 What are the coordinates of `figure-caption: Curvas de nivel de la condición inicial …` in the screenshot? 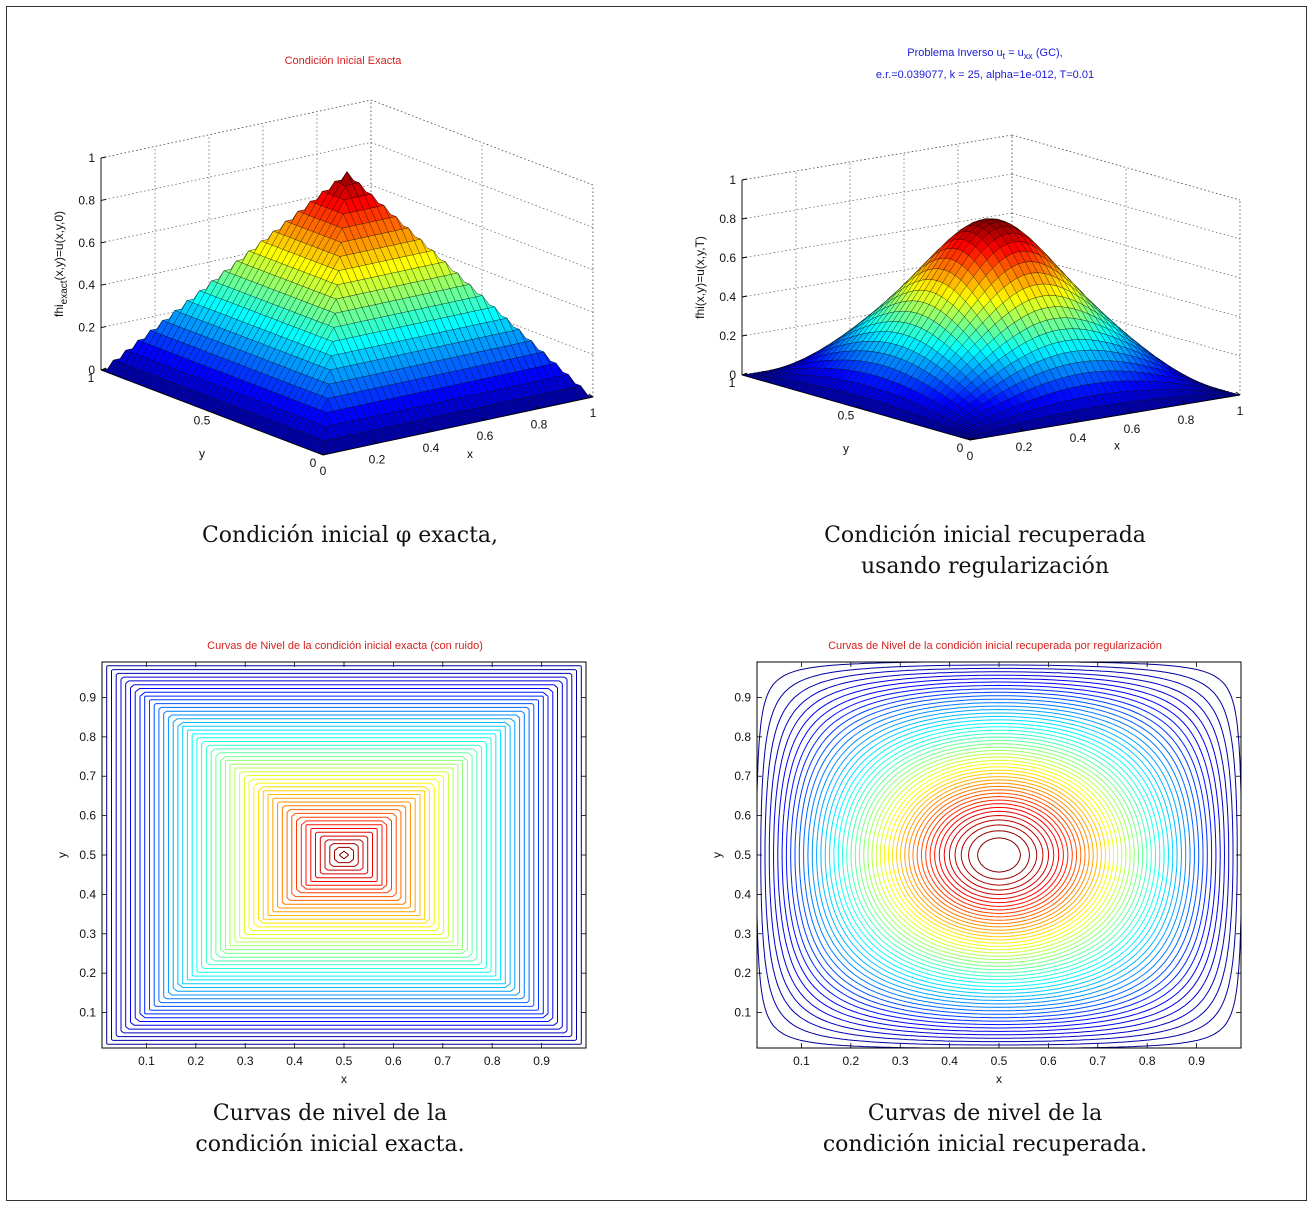 It's located at (330, 1129).